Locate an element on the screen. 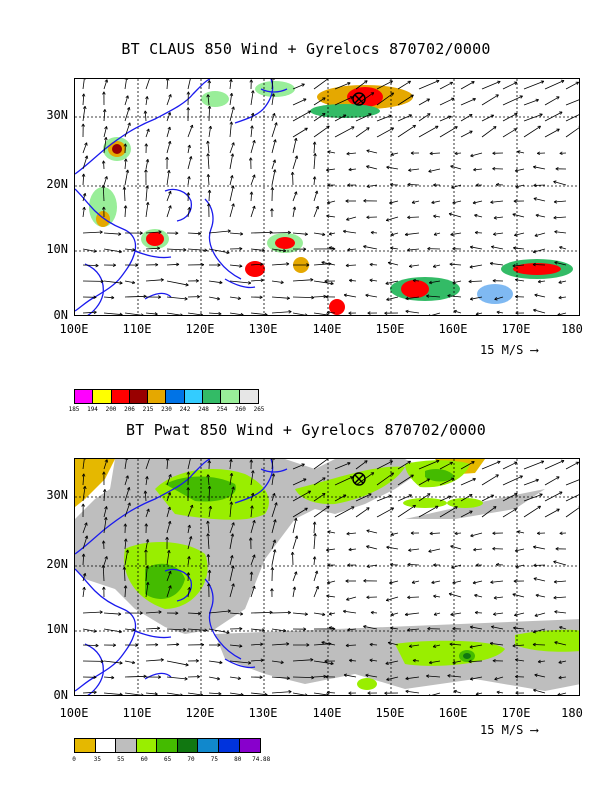 The width and height of the screenshot is (612, 792). map2-lon-label: 100E is located at coordinates (74, 713).